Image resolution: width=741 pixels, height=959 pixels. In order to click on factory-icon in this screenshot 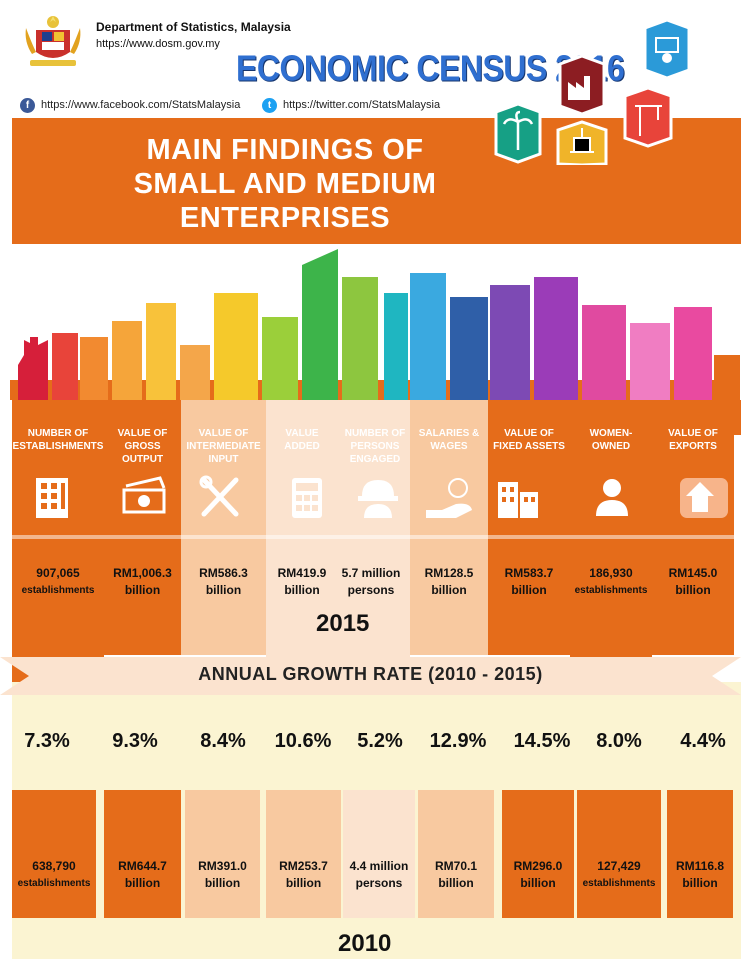, I will do `click(582, 85)`.